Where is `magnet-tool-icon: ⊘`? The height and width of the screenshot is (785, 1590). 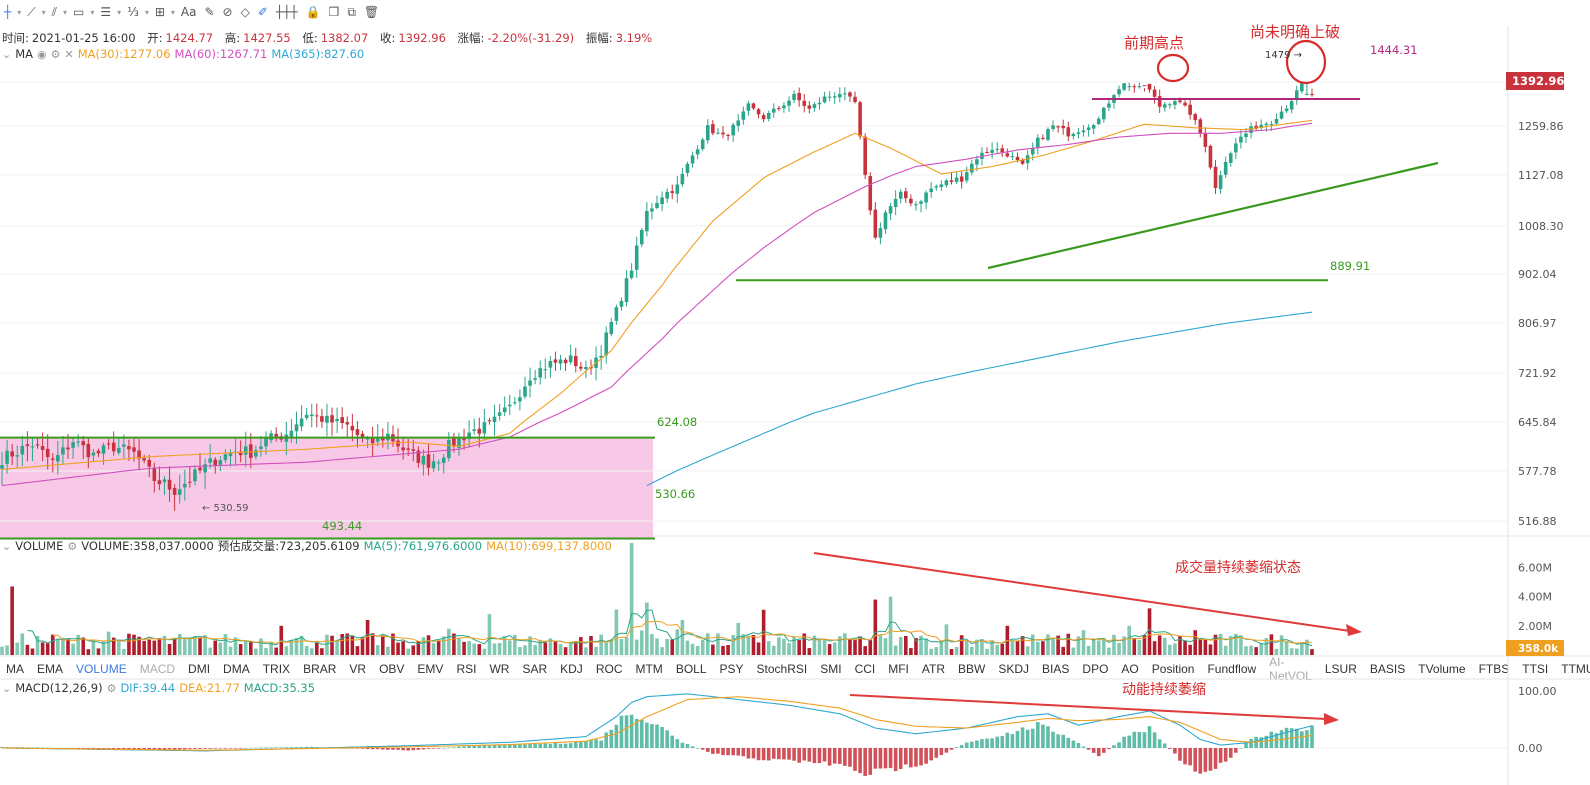 magnet-tool-icon: ⊘ is located at coordinates (227, 12).